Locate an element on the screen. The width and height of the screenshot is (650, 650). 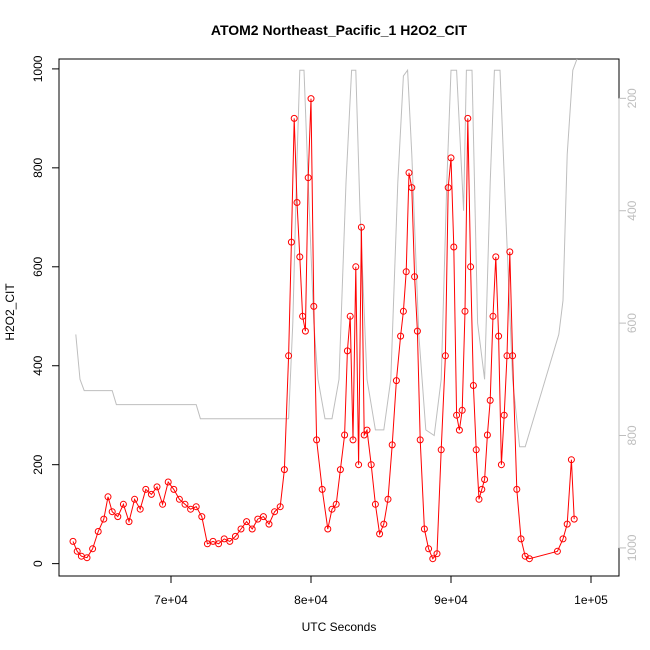
x-tick-label: 9e+04 is located at coordinates (451, 600).